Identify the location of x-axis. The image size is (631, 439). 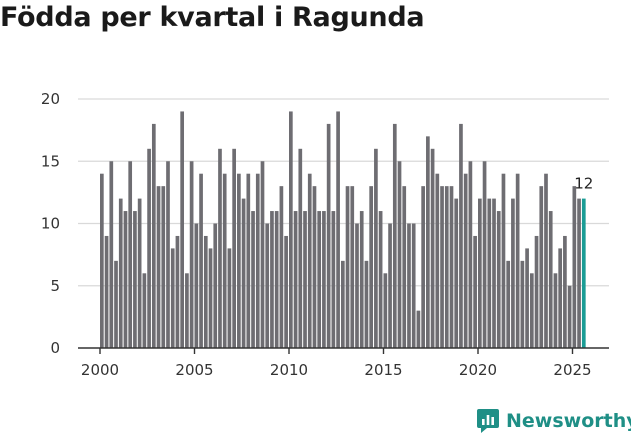
(343, 350).